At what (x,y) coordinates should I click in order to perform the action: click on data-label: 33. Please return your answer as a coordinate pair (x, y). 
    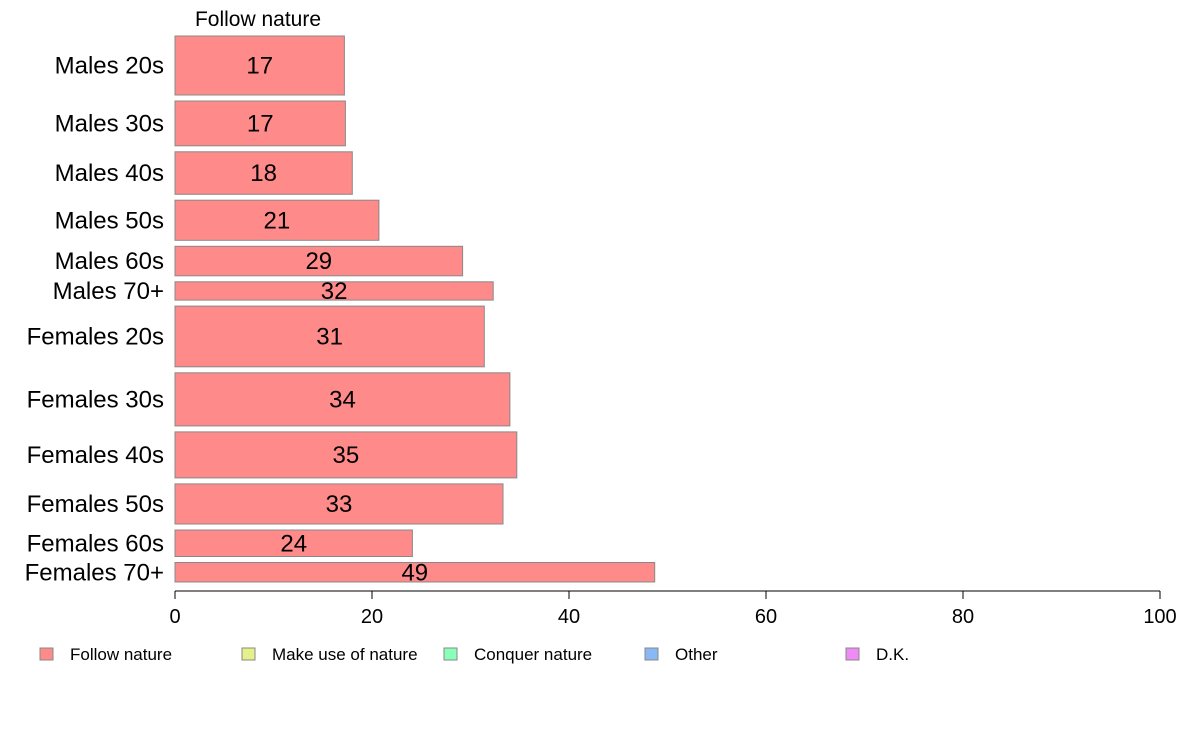
    Looking at the image, I should click on (339, 504).